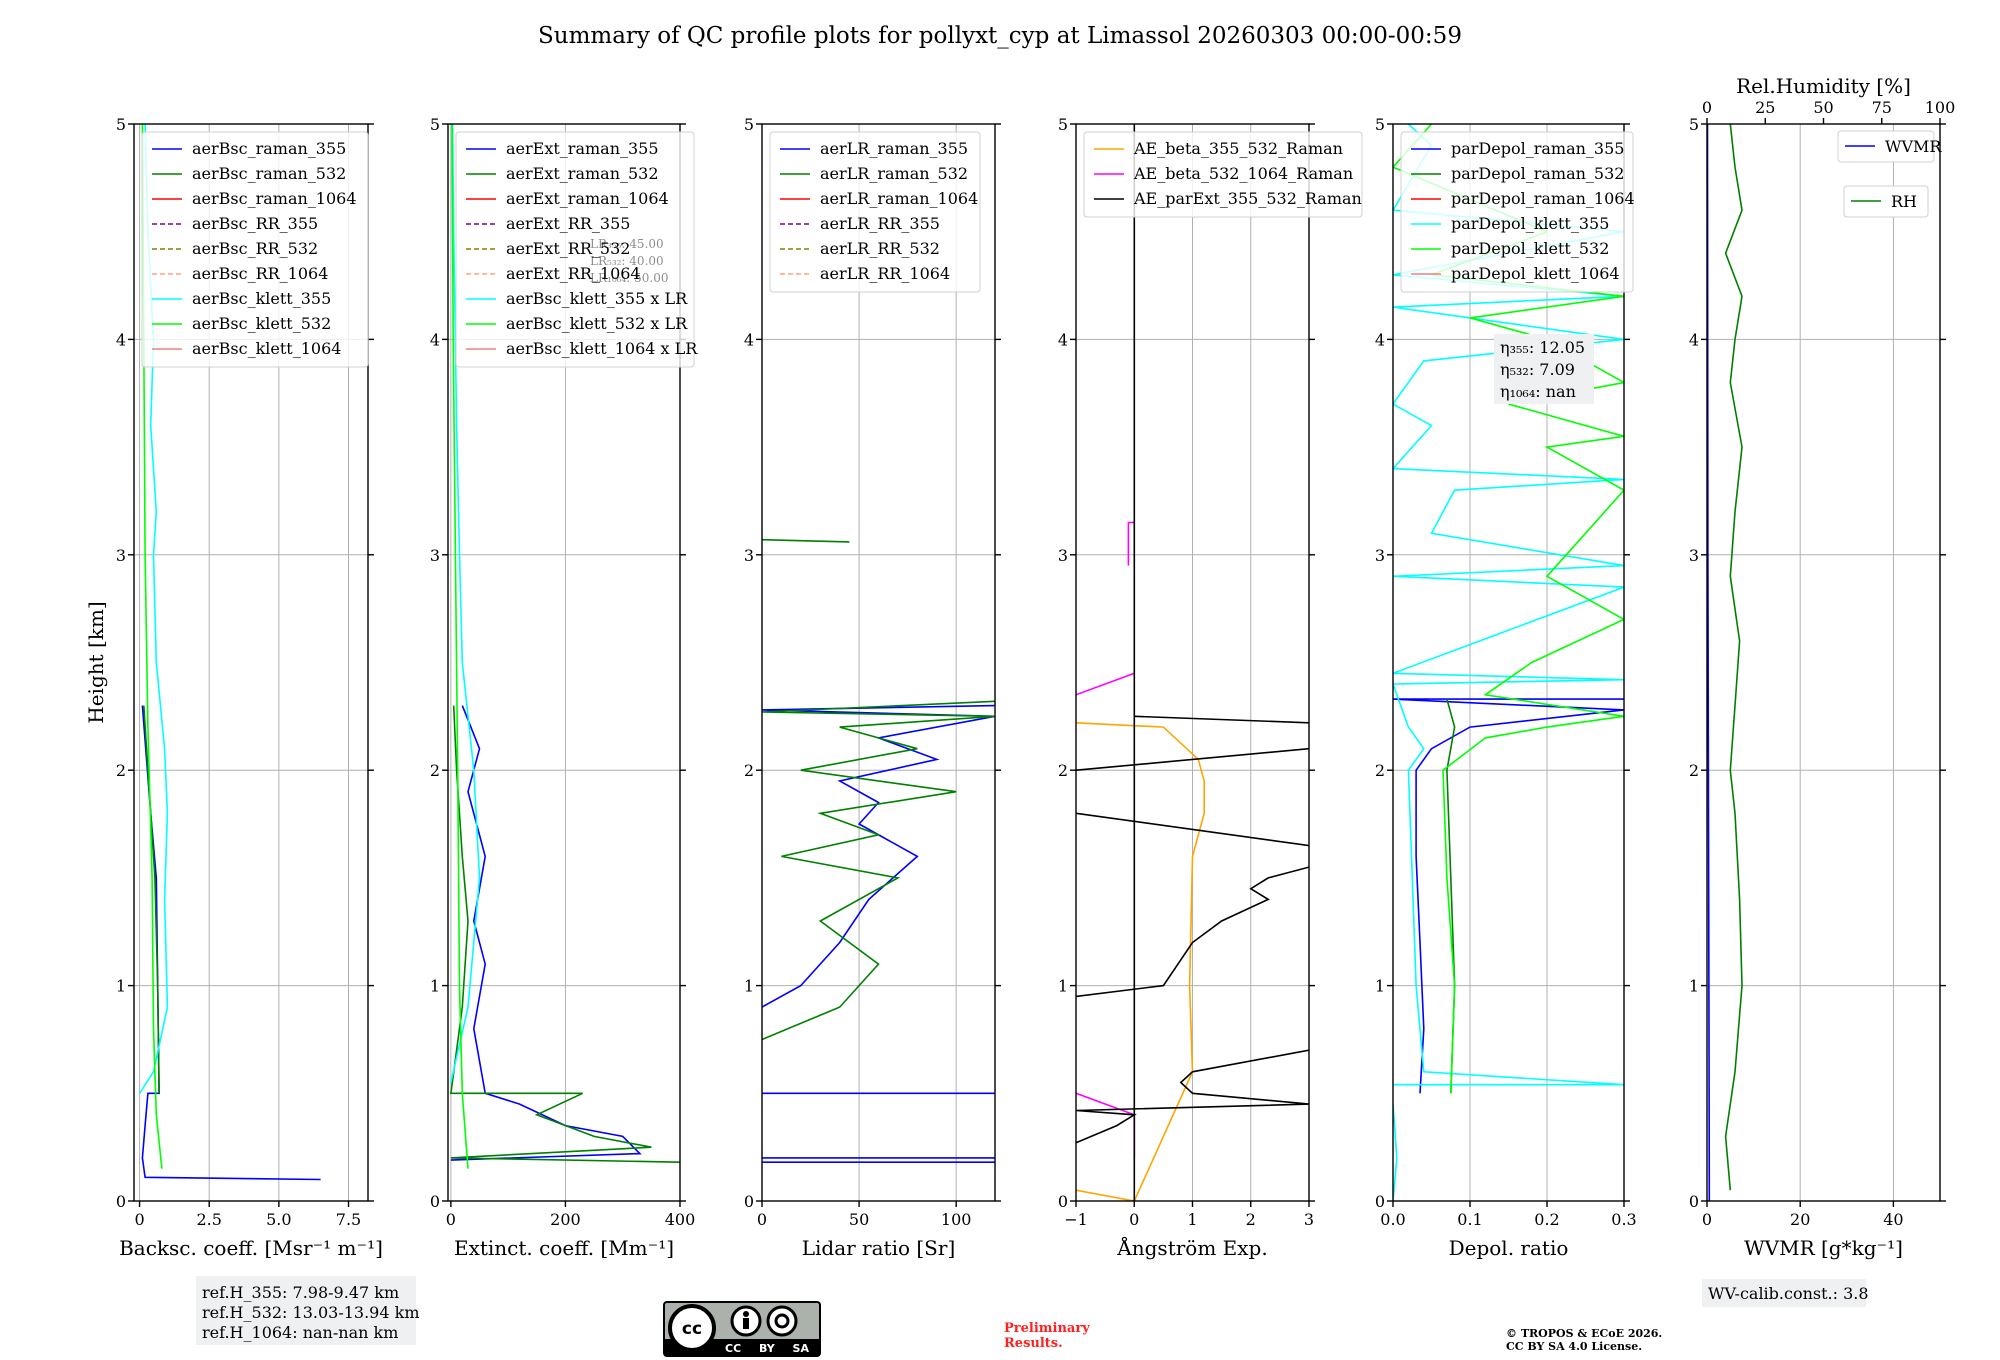 Image resolution: width=2000 pixels, height=1360 pixels. I want to click on legend-label: aerBsc_raman_1064, so click(274, 198).